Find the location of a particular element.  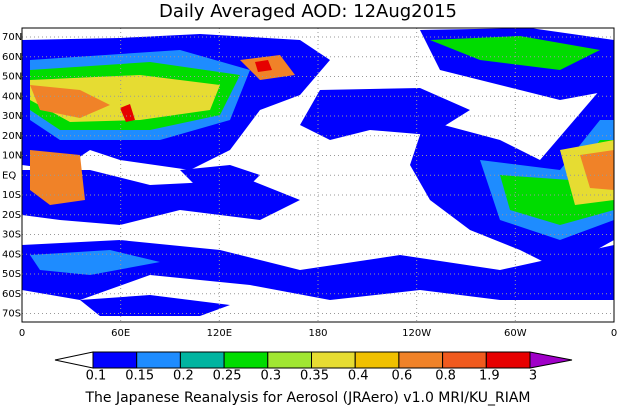

lat-label: 70N is located at coordinates (12, 37).